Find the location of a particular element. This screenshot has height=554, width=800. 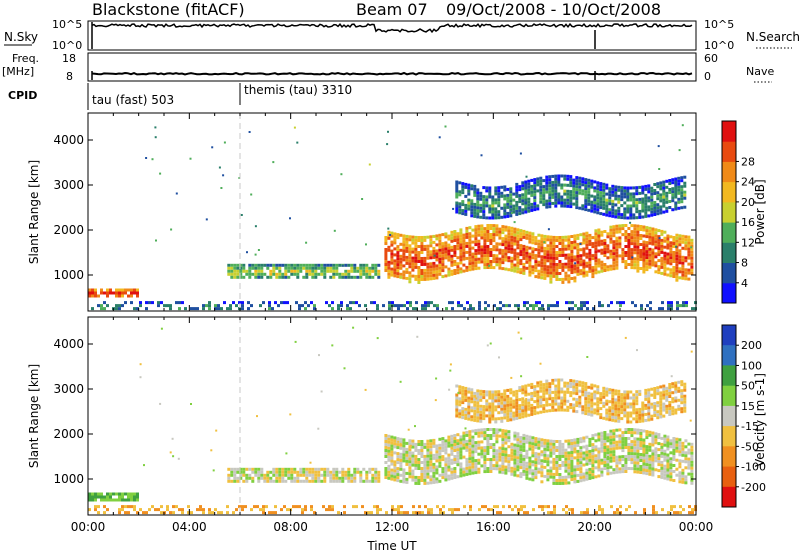

cpid-label: CPID is located at coordinates (22, 95).